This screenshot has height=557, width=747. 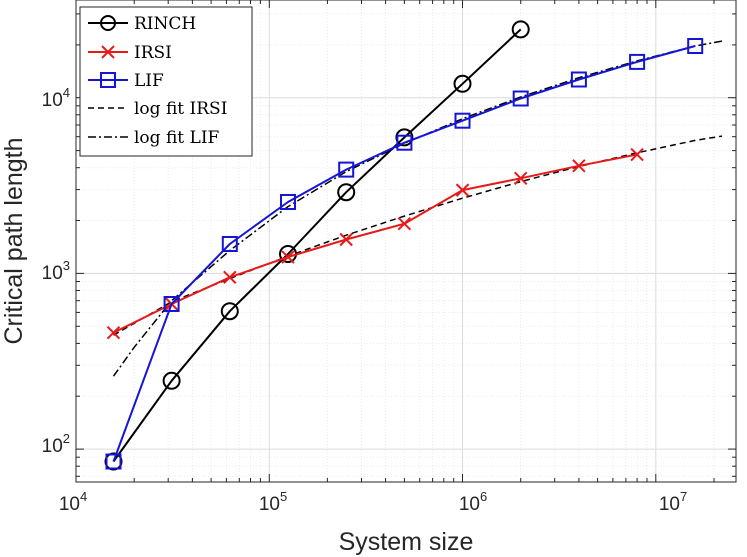 What do you see at coordinates (177, 138) in the screenshot?
I see `legend-label-log-fit-lif: log fit LIF` at bounding box center [177, 138].